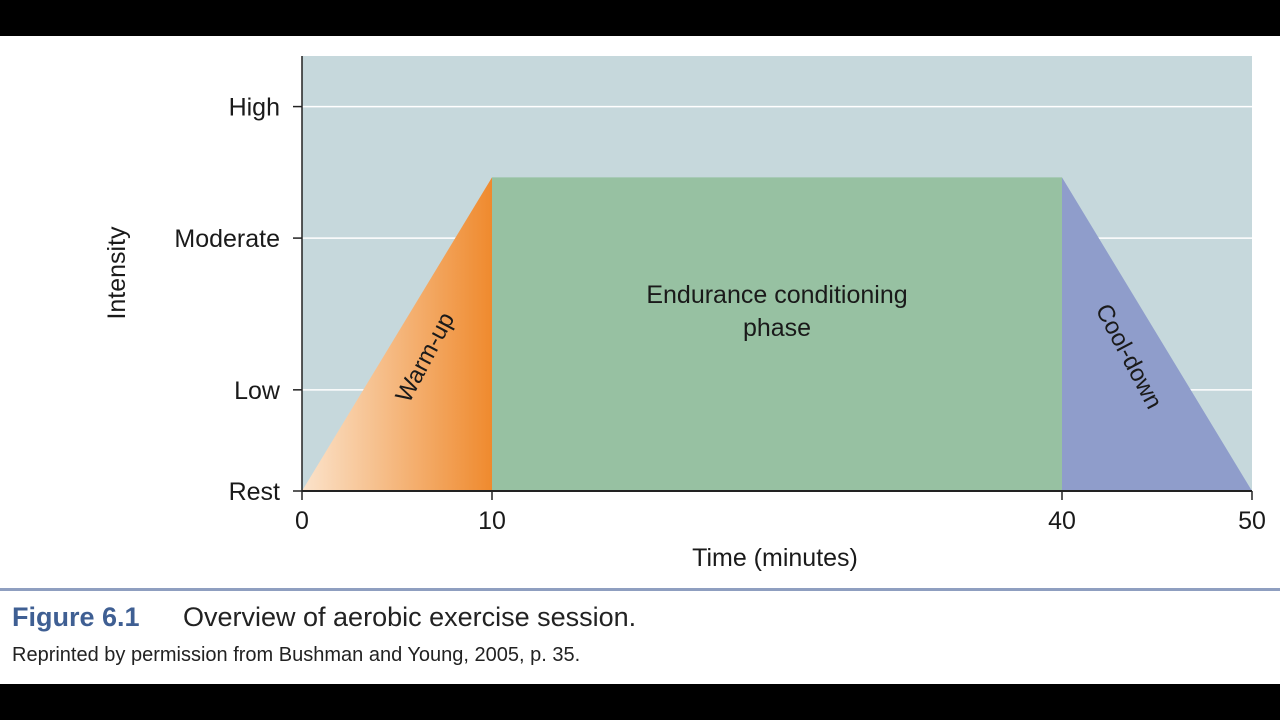 The height and width of the screenshot is (720, 1280). I want to click on x-tick-label: 50, so click(1252, 521).